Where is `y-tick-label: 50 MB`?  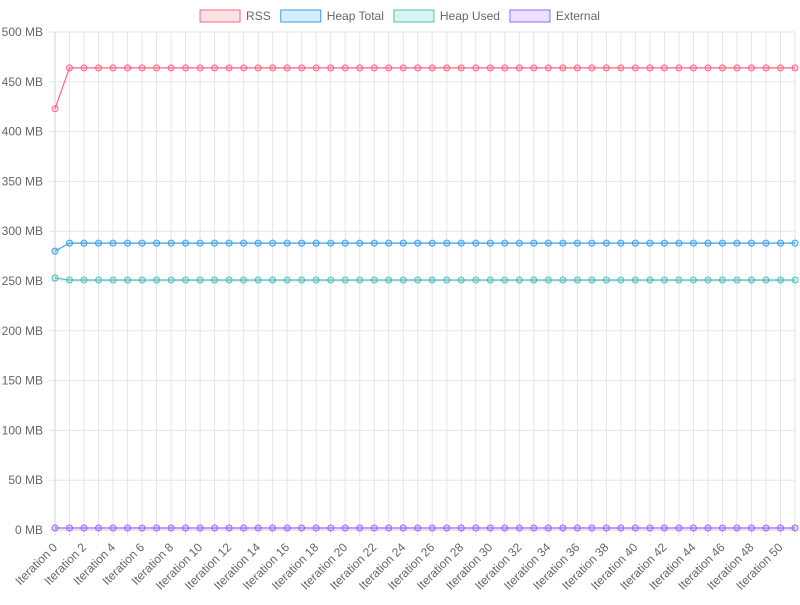 y-tick-label: 50 MB is located at coordinates (25, 480).